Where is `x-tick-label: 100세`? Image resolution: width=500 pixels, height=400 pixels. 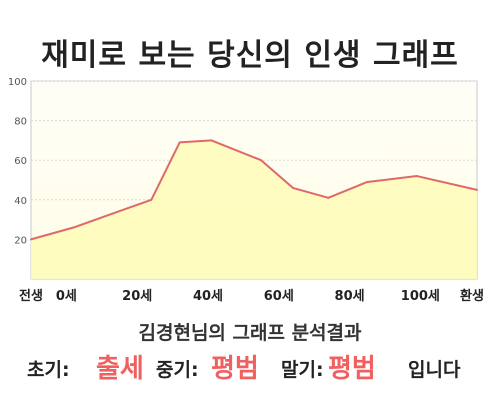
x-tick-label: 100세 is located at coordinates (420, 296).